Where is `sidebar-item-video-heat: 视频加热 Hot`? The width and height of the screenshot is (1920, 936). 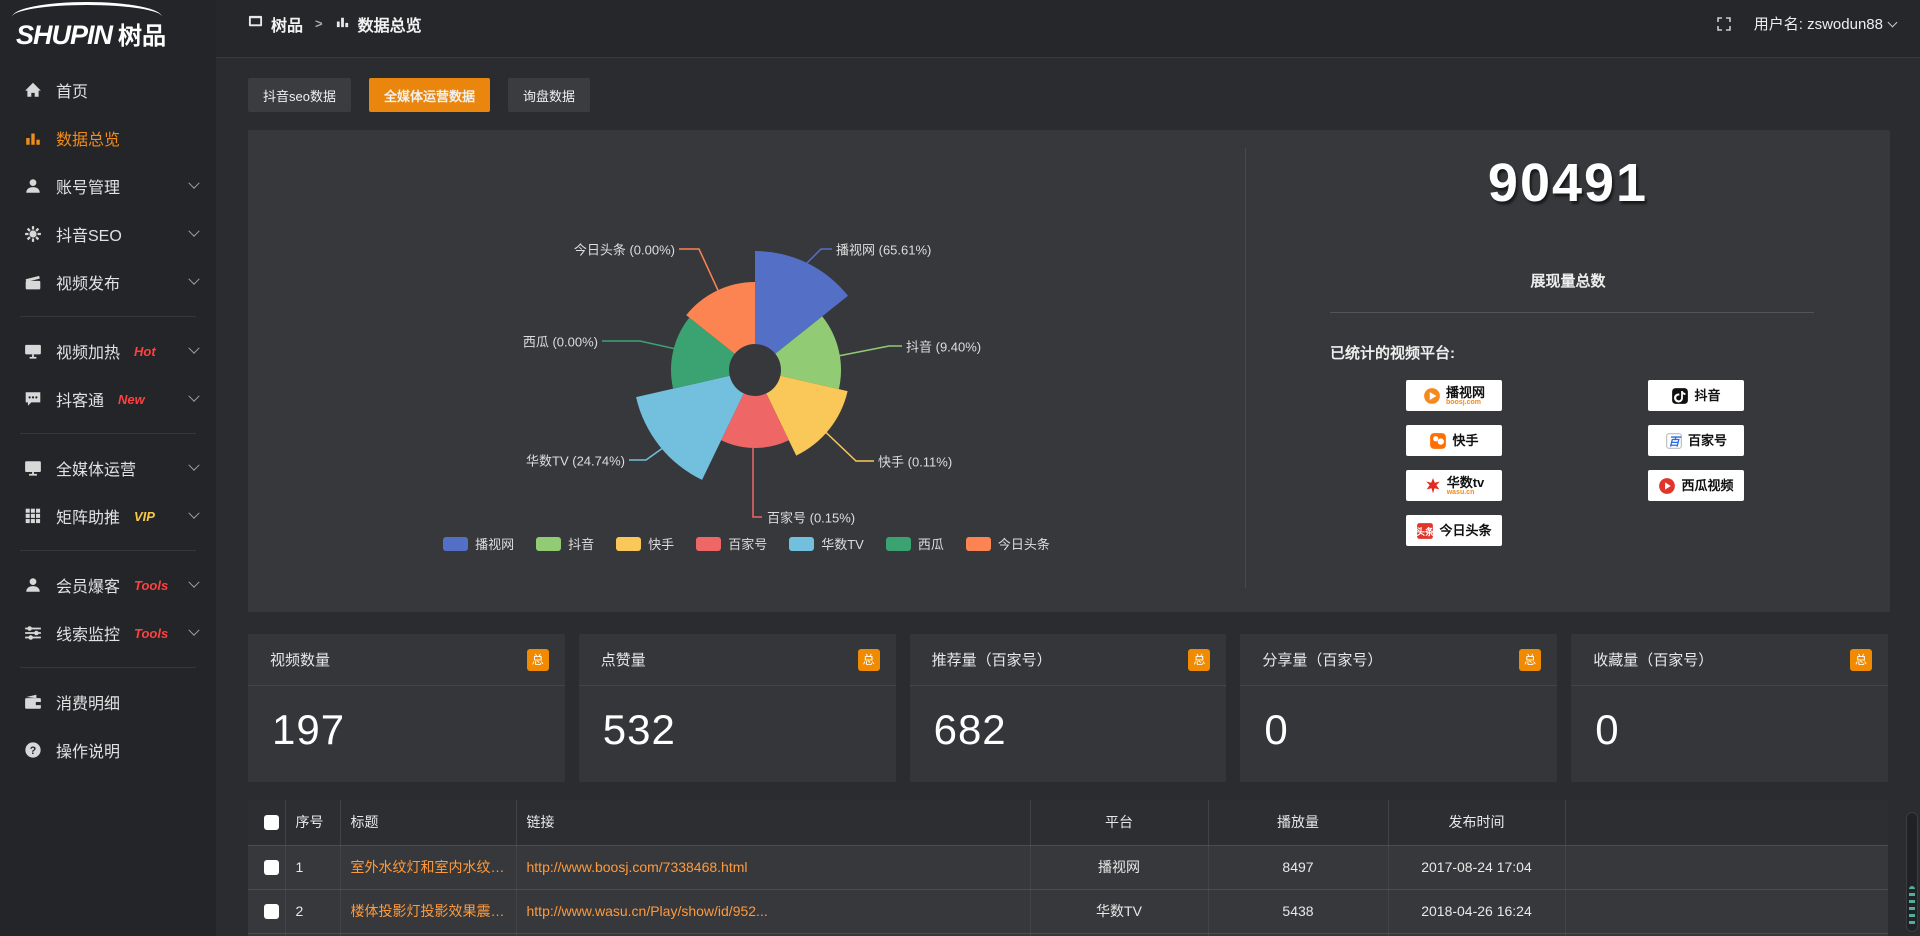
sidebar-item-video-heat: 视频加热 Hot is located at coordinates (108, 351).